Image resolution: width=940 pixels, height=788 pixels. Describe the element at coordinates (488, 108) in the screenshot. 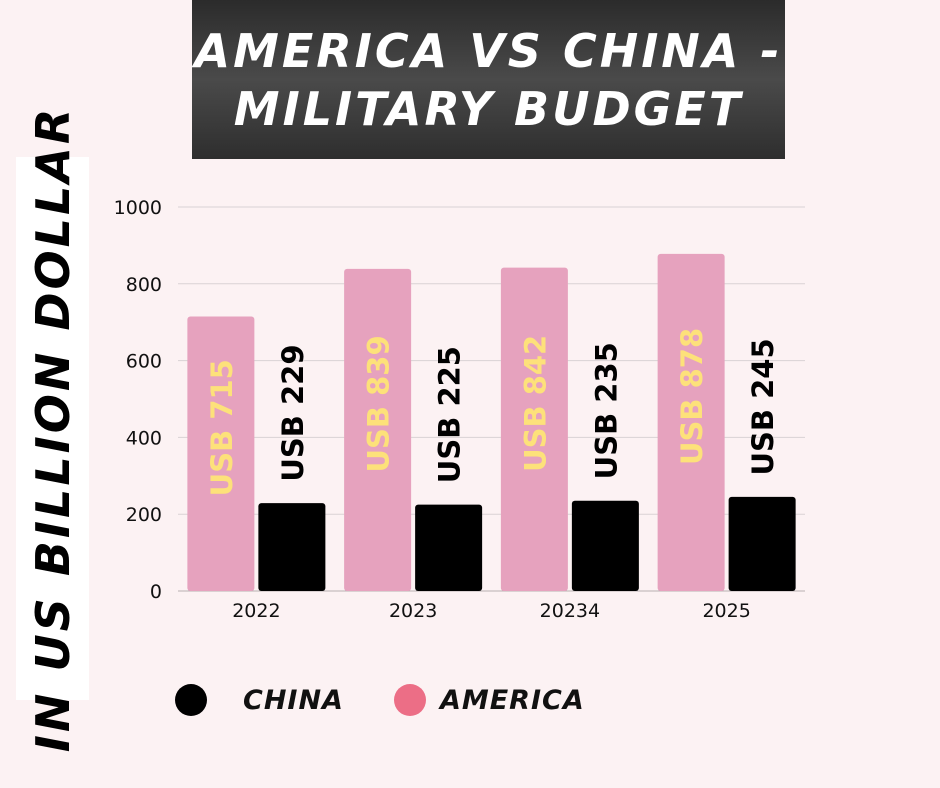

I see `chart-title-line-2: MILITARY BUDGET` at that location.